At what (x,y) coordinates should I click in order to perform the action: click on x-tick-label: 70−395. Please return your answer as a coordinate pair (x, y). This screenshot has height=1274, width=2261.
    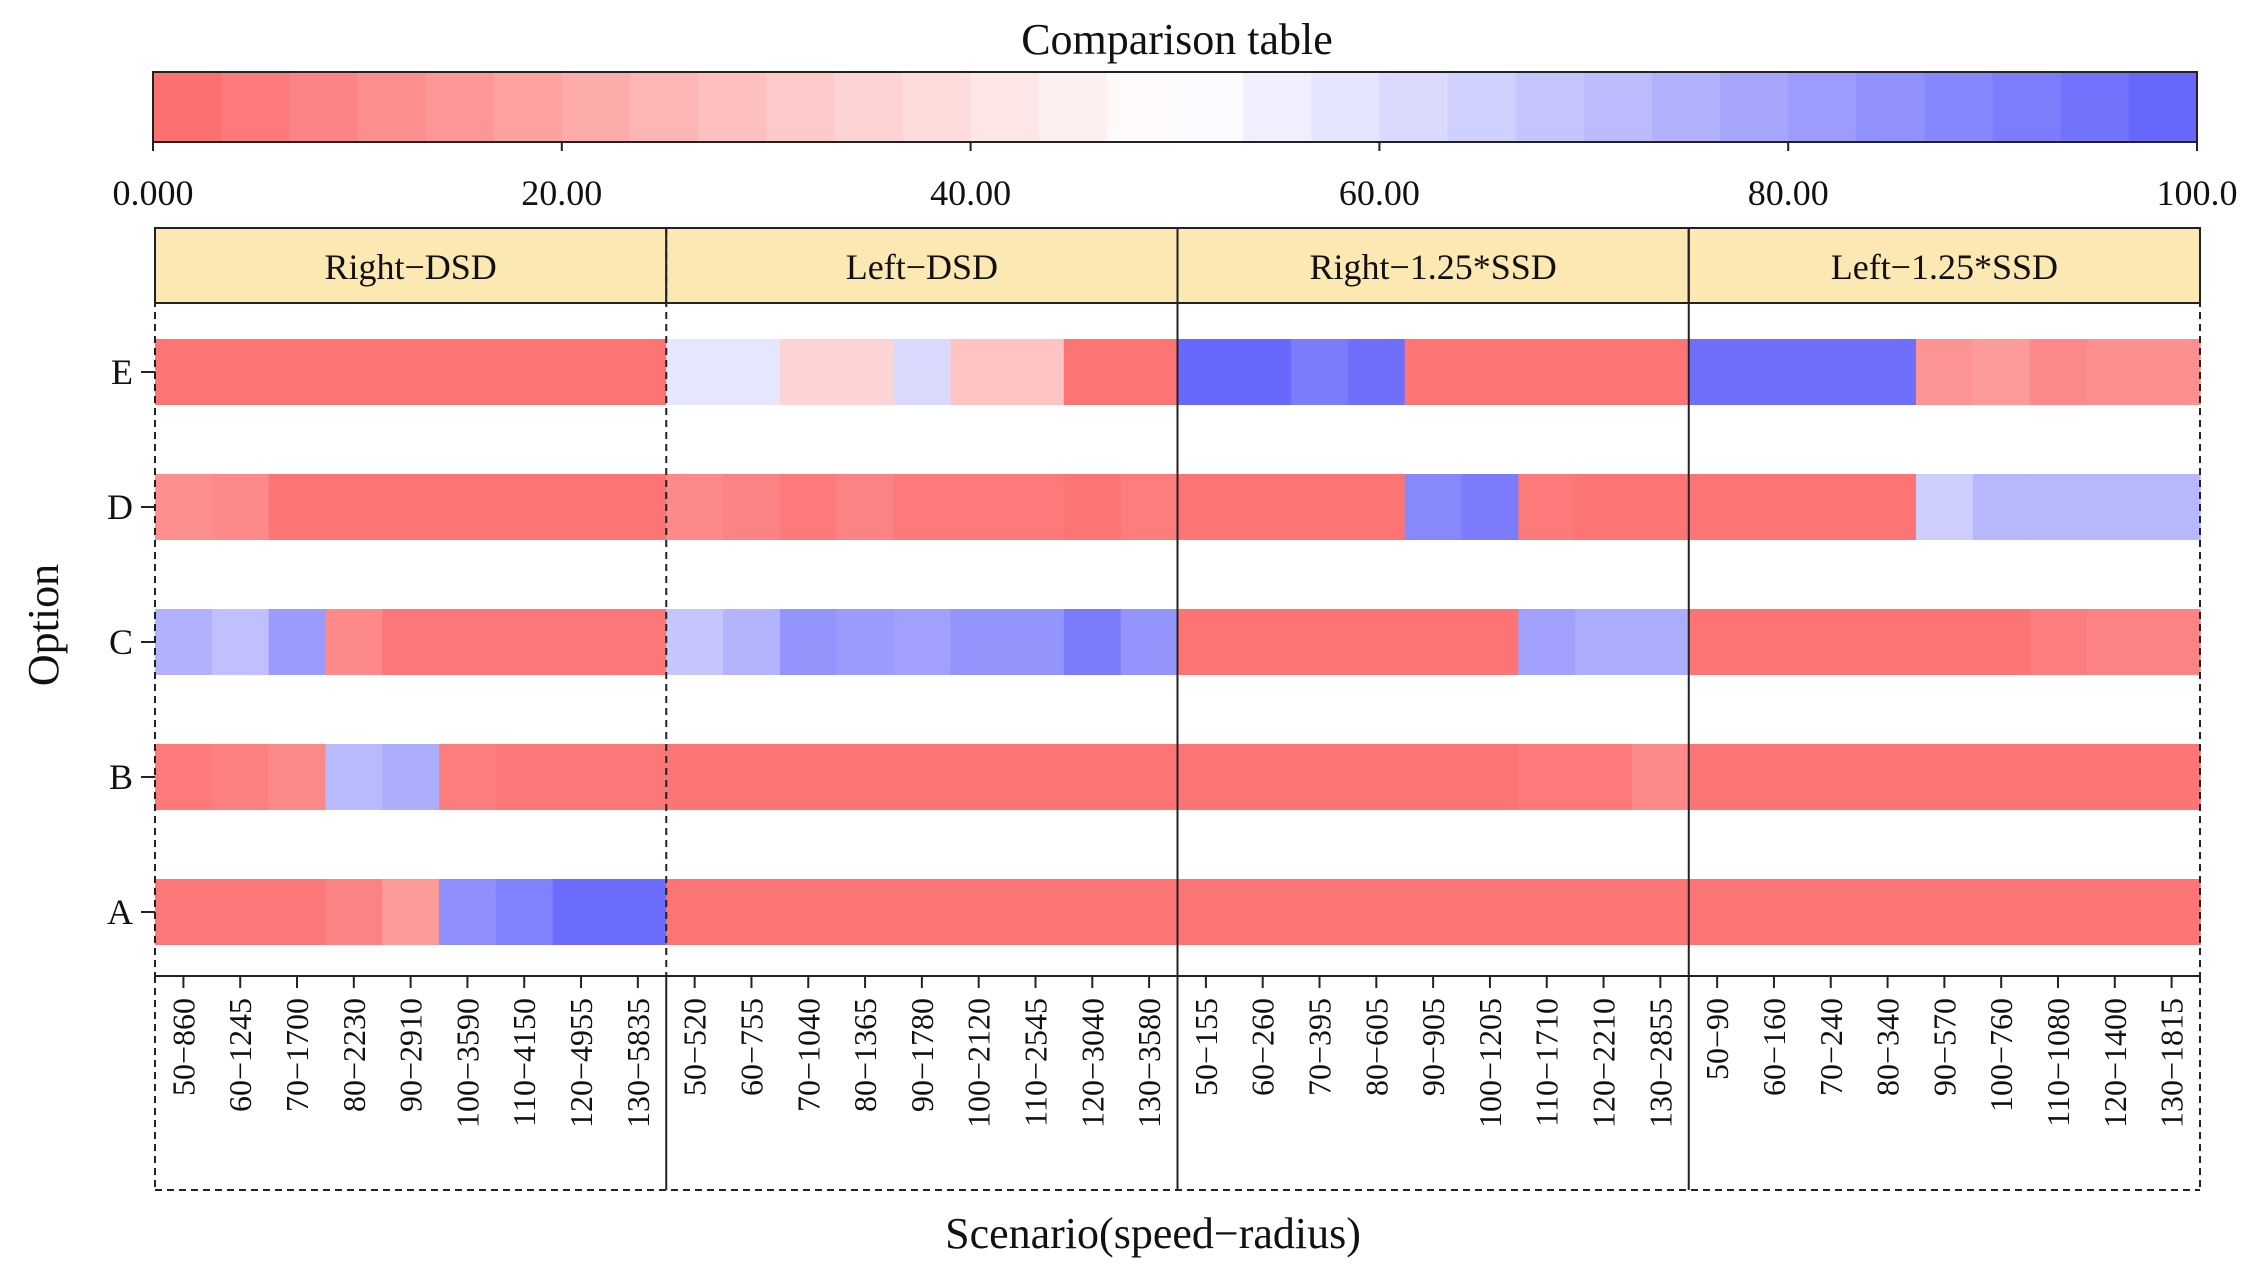
    Looking at the image, I should click on (1320, 1047).